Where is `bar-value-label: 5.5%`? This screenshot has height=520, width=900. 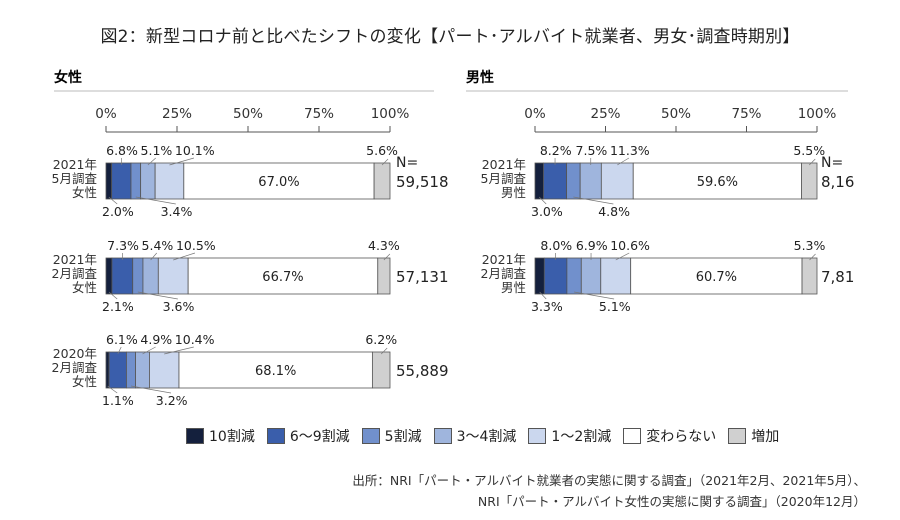
bar-value-label: 5.5% is located at coordinates (809, 150).